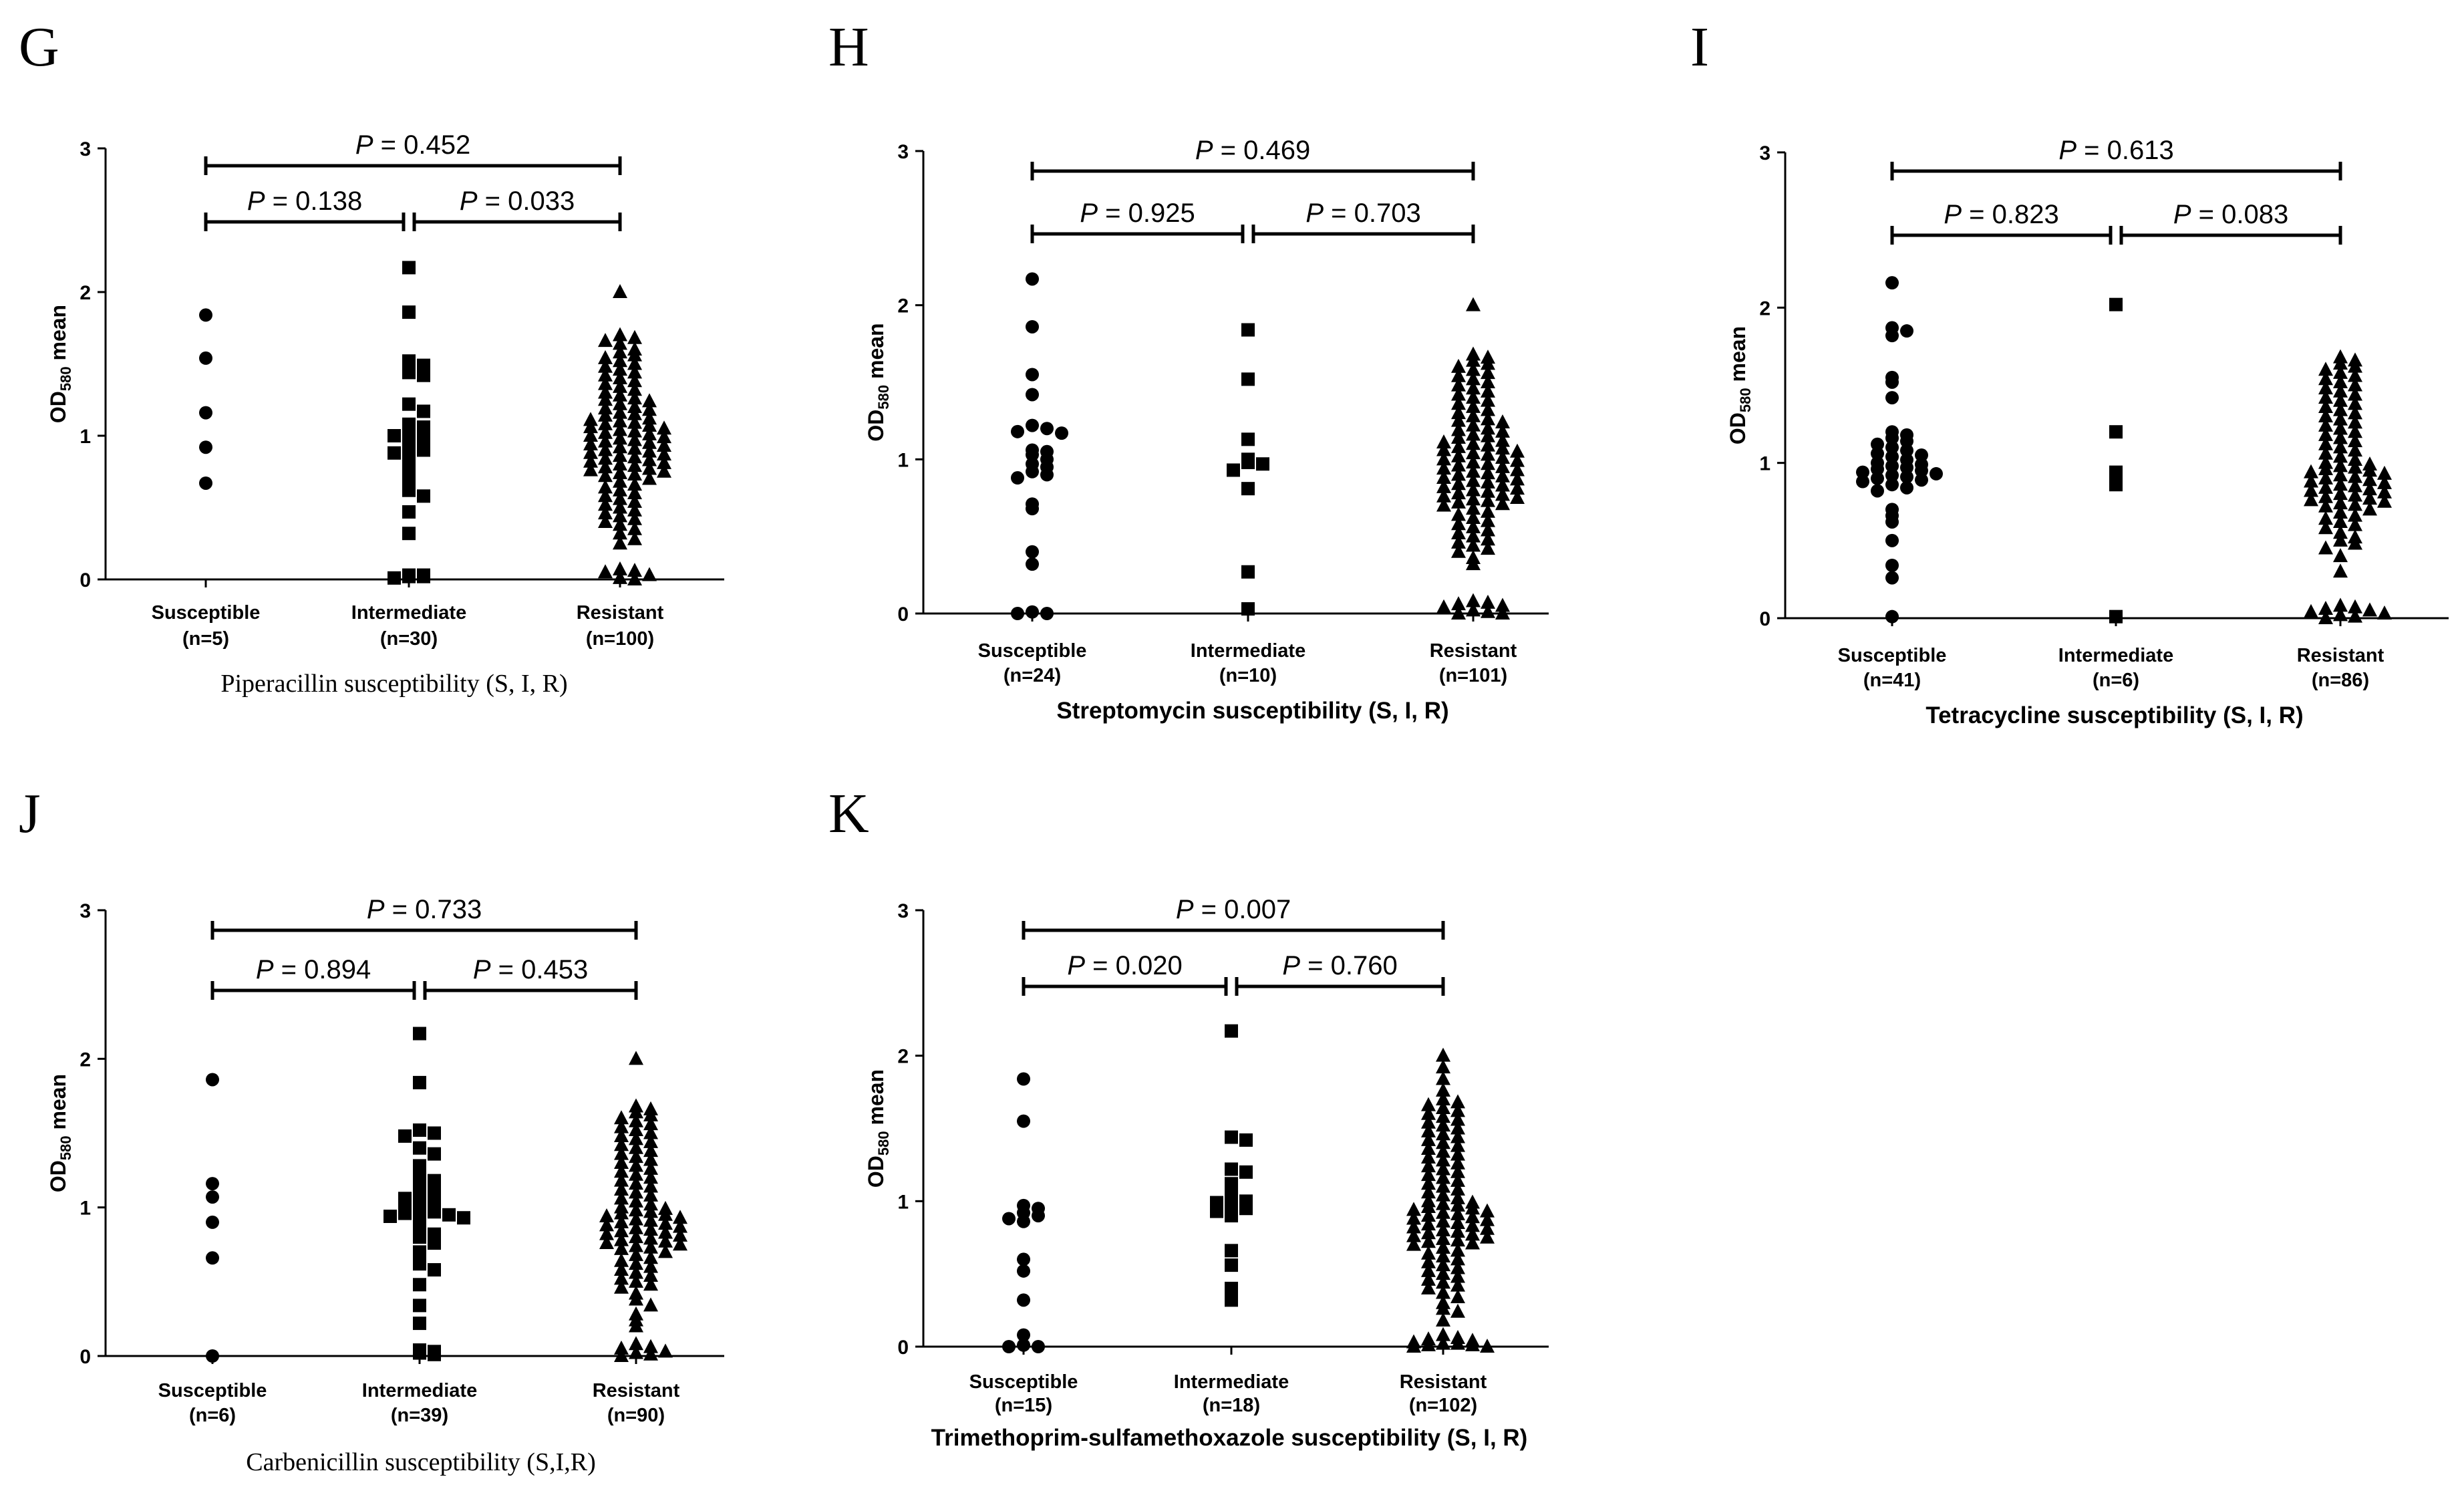 The image size is (2464, 1495). What do you see at coordinates (313, 977) in the screenshot?
I see `comparison-bracket: P = 0.894` at bounding box center [313, 977].